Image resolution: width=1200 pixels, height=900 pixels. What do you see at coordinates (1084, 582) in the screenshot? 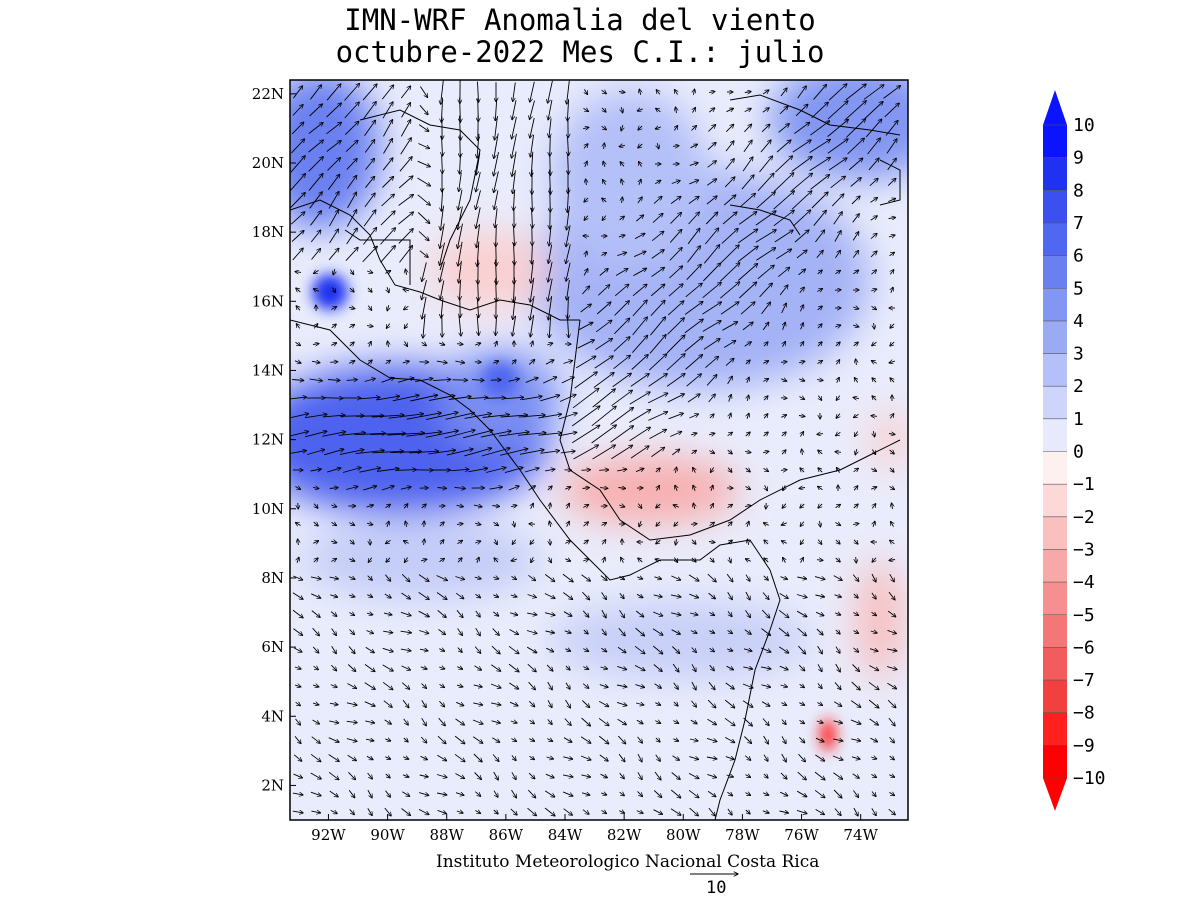
I see `colorbar-label: −4` at bounding box center [1084, 582].